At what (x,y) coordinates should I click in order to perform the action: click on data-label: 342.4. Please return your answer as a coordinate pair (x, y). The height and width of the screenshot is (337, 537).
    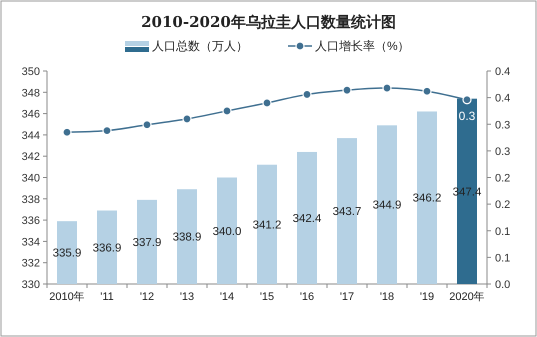
    Looking at the image, I should click on (307, 218).